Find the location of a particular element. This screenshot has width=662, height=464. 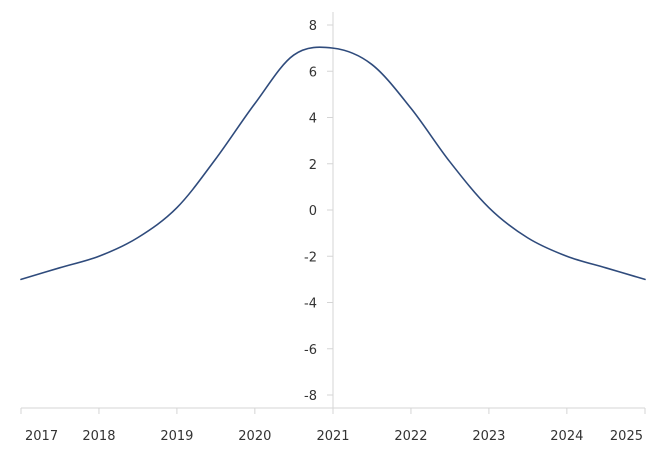

x-tick-label: 2020 is located at coordinates (254, 436).